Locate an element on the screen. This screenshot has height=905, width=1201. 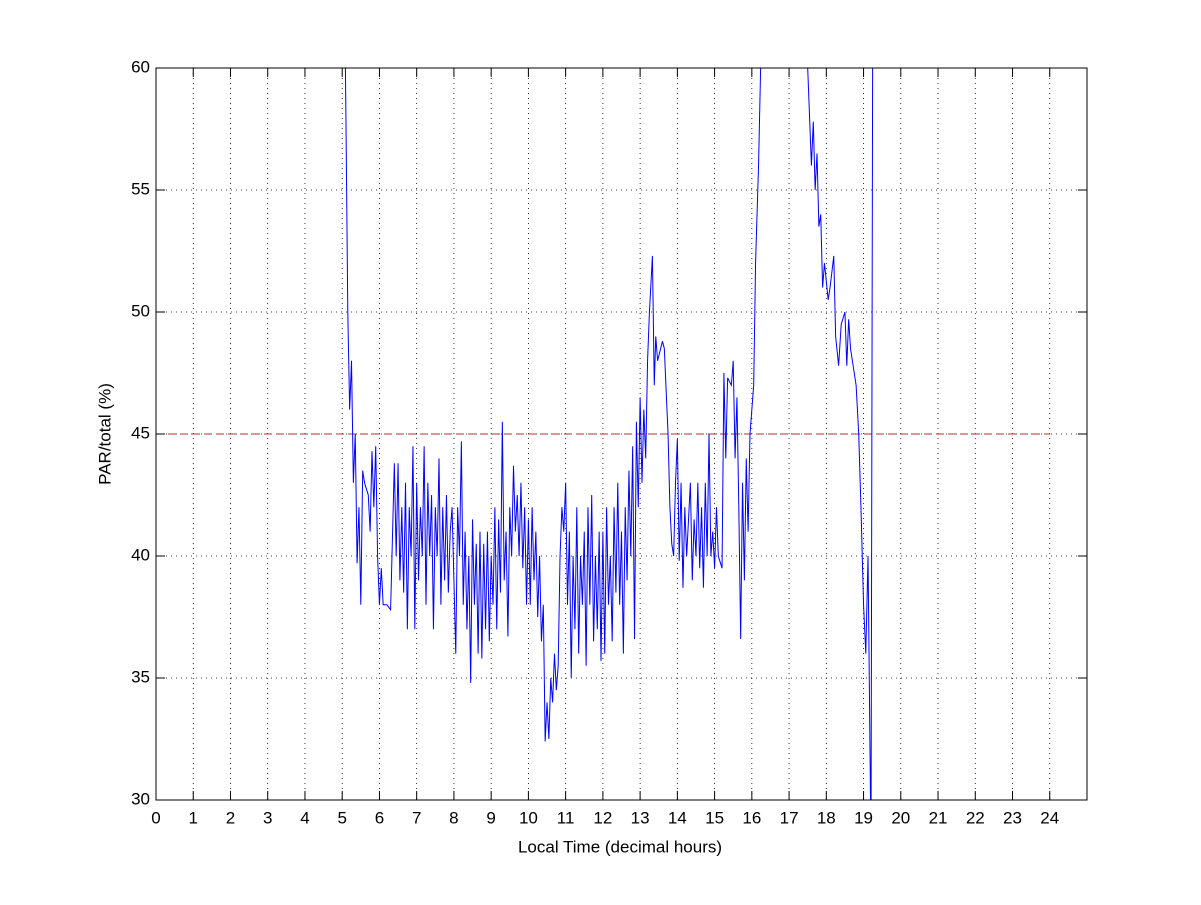
x-tick-label: 19 is located at coordinates (863, 817).